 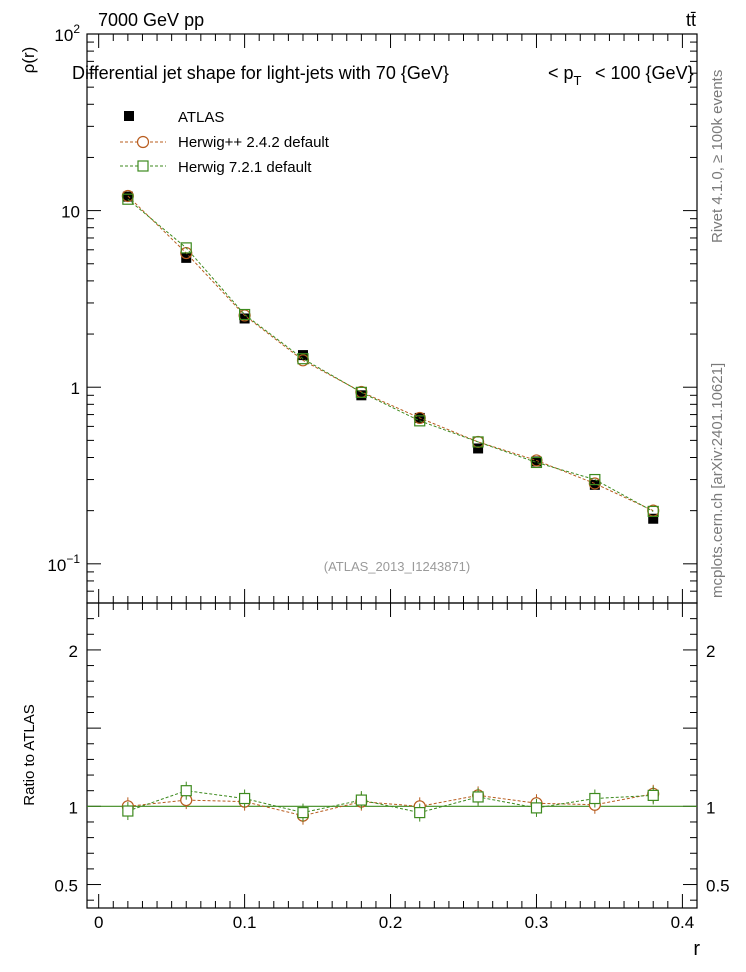 What do you see at coordinates (691, 20) in the screenshot?
I see `process-label: tt̄` at bounding box center [691, 20].